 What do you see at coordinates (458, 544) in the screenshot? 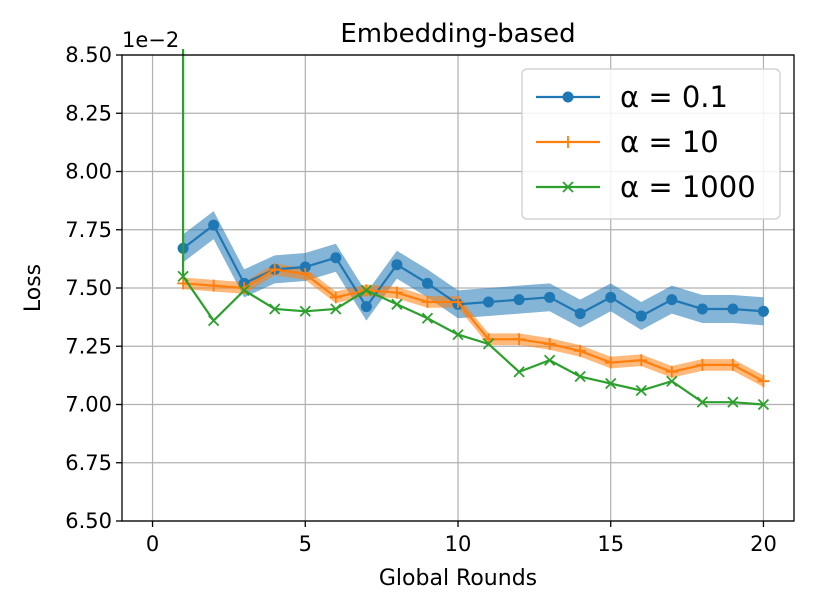
I see `x-tick-label: 10` at bounding box center [458, 544].